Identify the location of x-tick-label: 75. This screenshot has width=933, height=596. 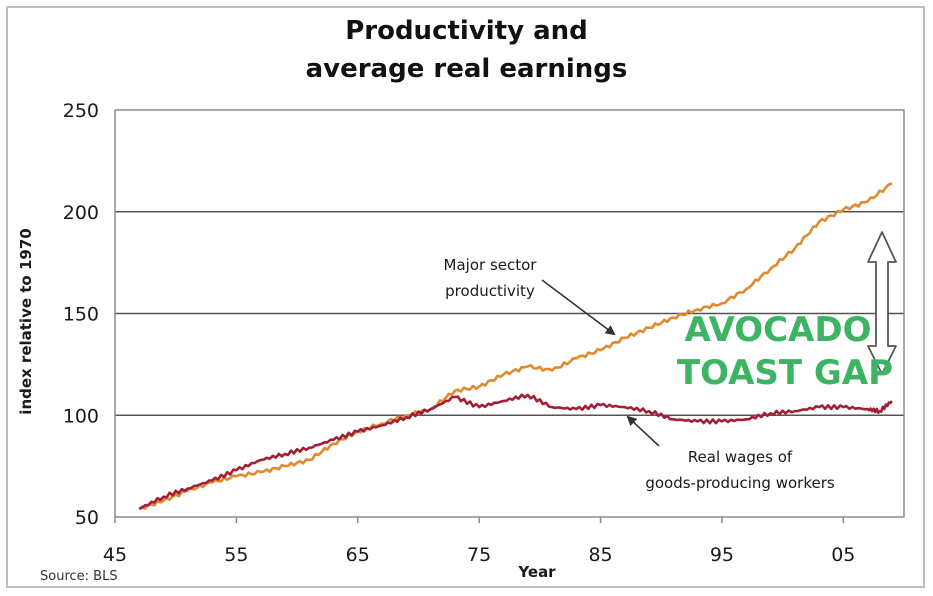
(479, 555).